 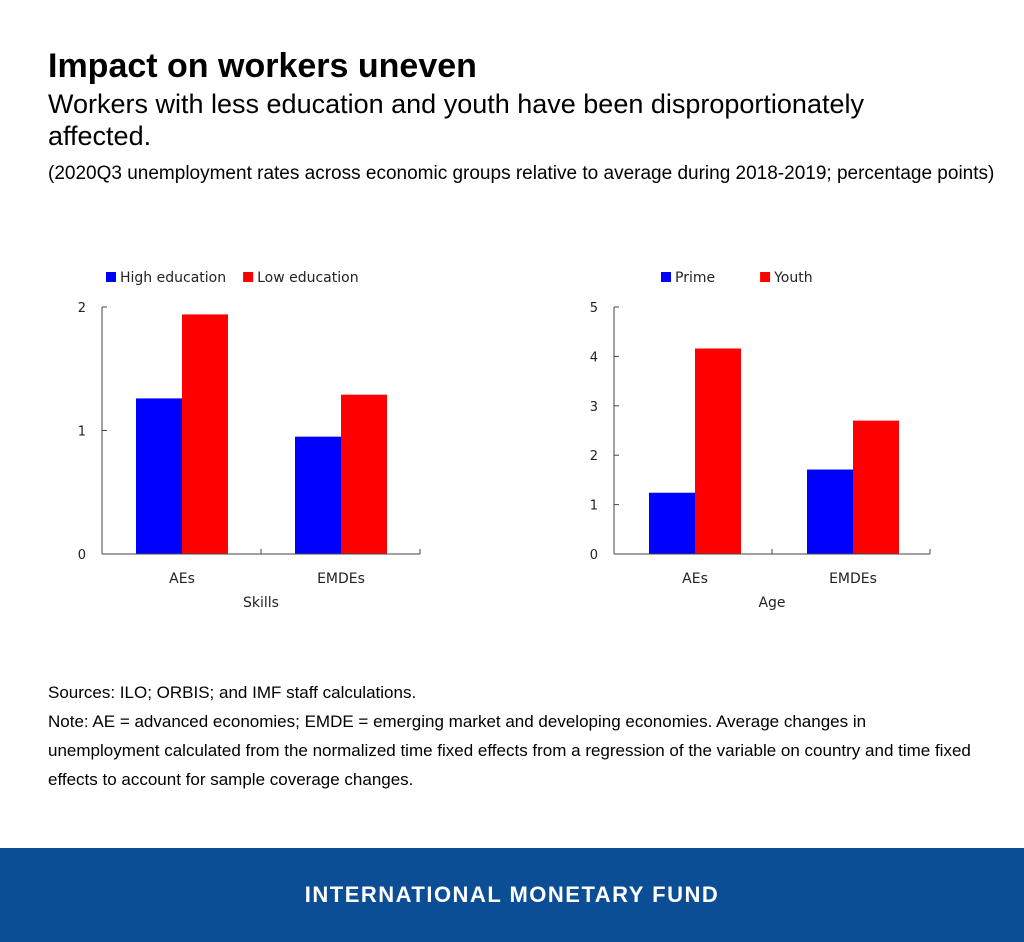 I want to click on bar-aes-low-education, so click(x=205, y=434).